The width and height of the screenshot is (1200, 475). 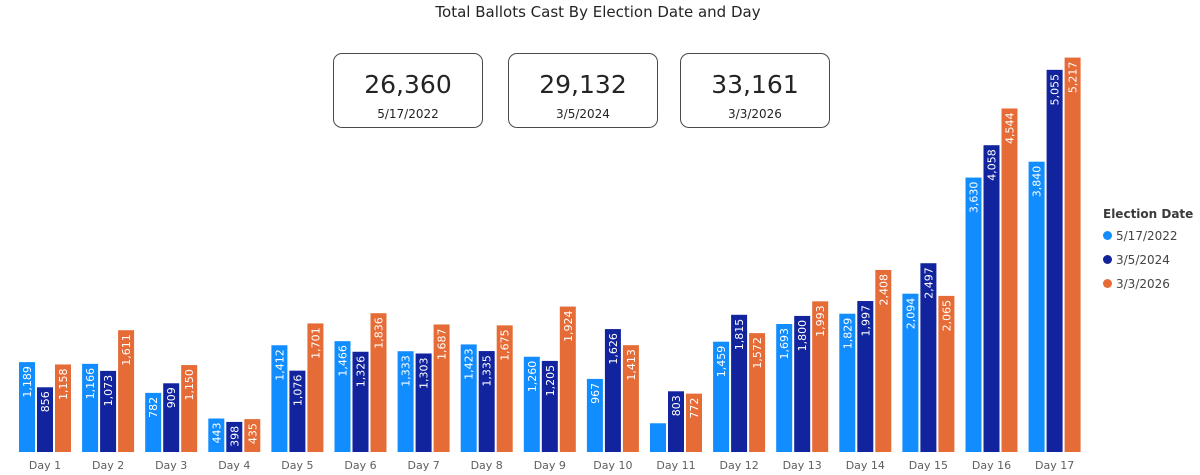 I want to click on data-label: 435, so click(x=252, y=433).